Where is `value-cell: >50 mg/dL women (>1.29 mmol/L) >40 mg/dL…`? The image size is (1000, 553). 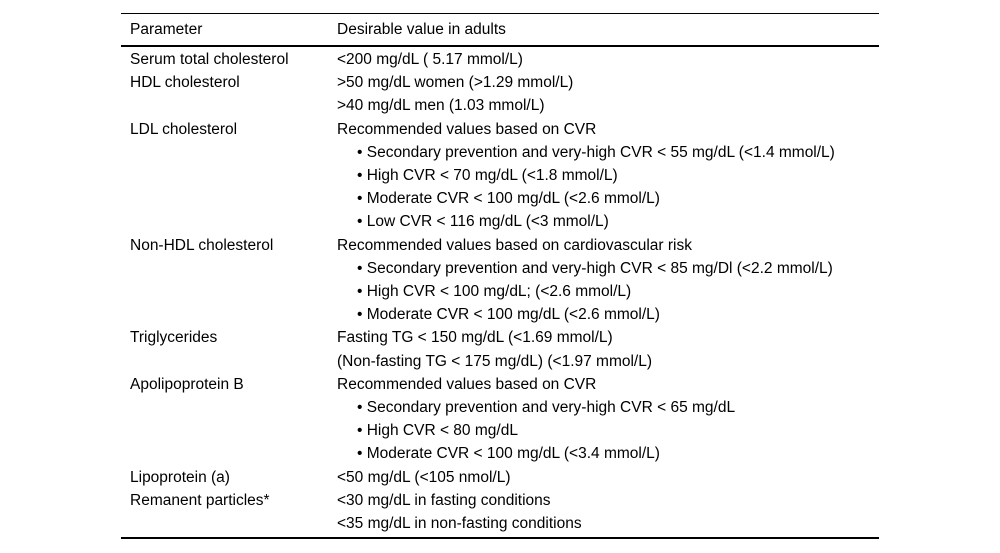
value-cell: >50 mg/dL women (>1.29 mmol/L) >40 mg/dL… is located at coordinates (608, 94).